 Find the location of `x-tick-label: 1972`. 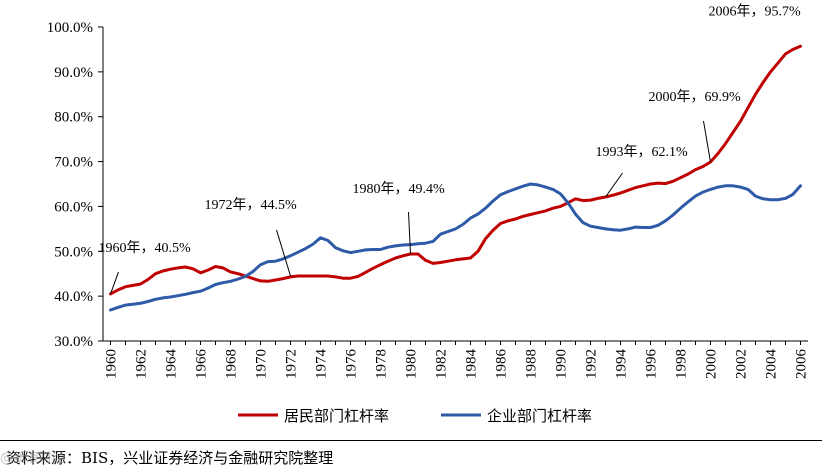

x-tick-label: 1972 is located at coordinates (292, 364).